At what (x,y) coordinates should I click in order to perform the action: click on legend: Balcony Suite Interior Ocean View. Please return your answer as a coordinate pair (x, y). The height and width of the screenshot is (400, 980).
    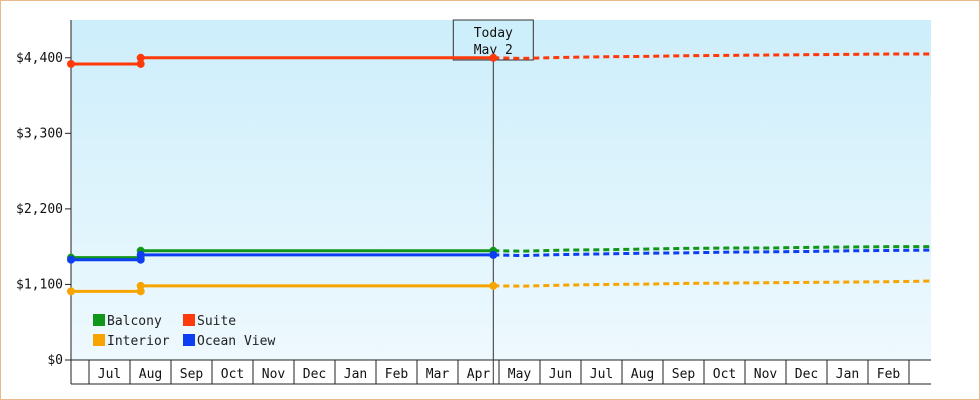
    Looking at the image, I should click on (184, 331).